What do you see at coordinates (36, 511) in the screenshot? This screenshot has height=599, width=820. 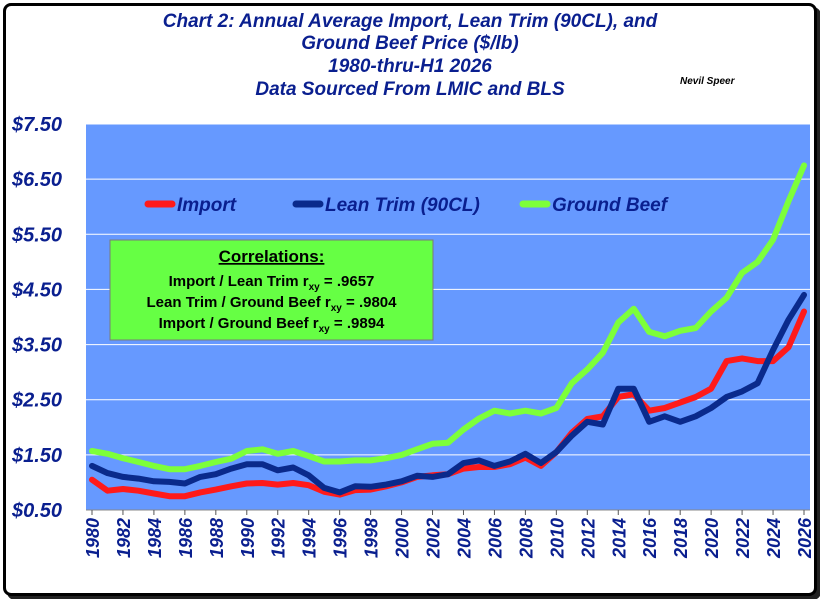 I see `y-tick-label: $0.50` at bounding box center [36, 511].